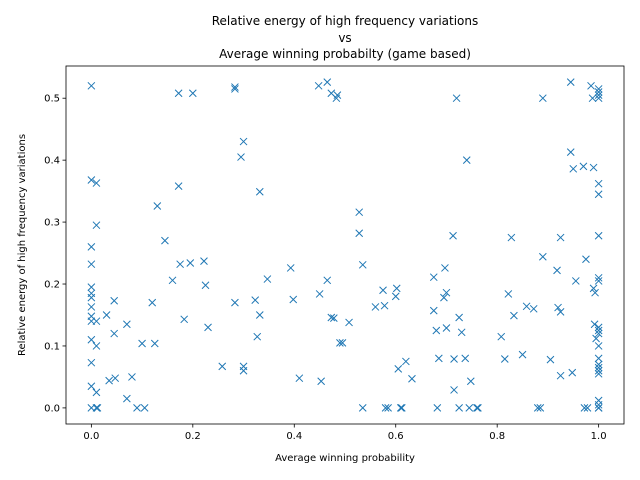  I want to click on y-tick-label: 0.1, so click(52, 346).